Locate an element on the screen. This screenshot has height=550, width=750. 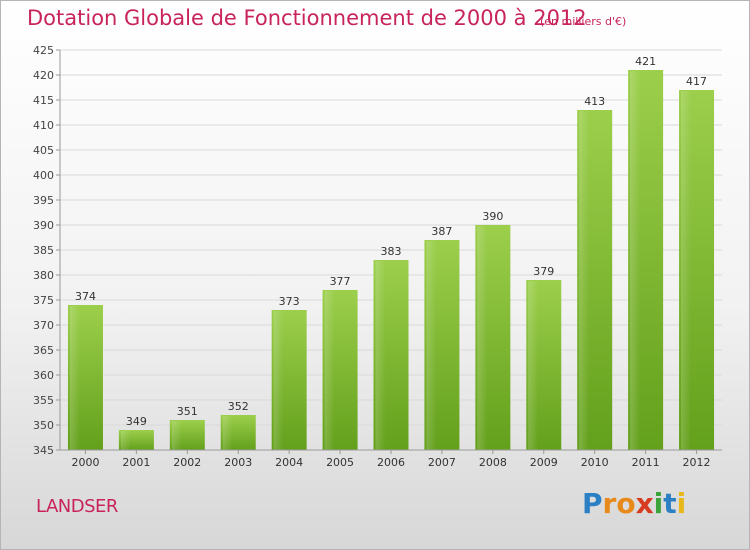
data-label: 413 is located at coordinates (594, 101).